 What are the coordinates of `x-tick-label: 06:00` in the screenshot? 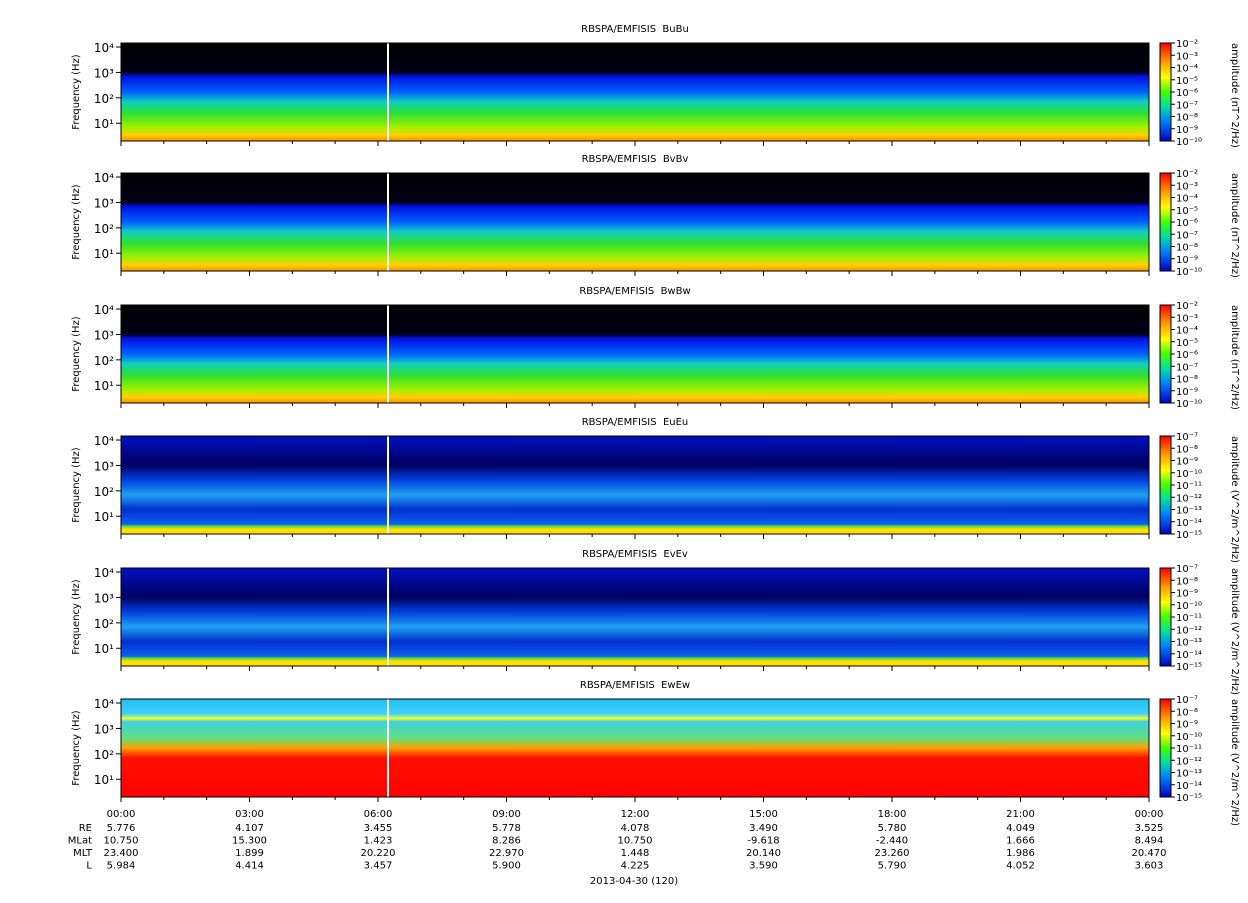 It's located at (378, 814).